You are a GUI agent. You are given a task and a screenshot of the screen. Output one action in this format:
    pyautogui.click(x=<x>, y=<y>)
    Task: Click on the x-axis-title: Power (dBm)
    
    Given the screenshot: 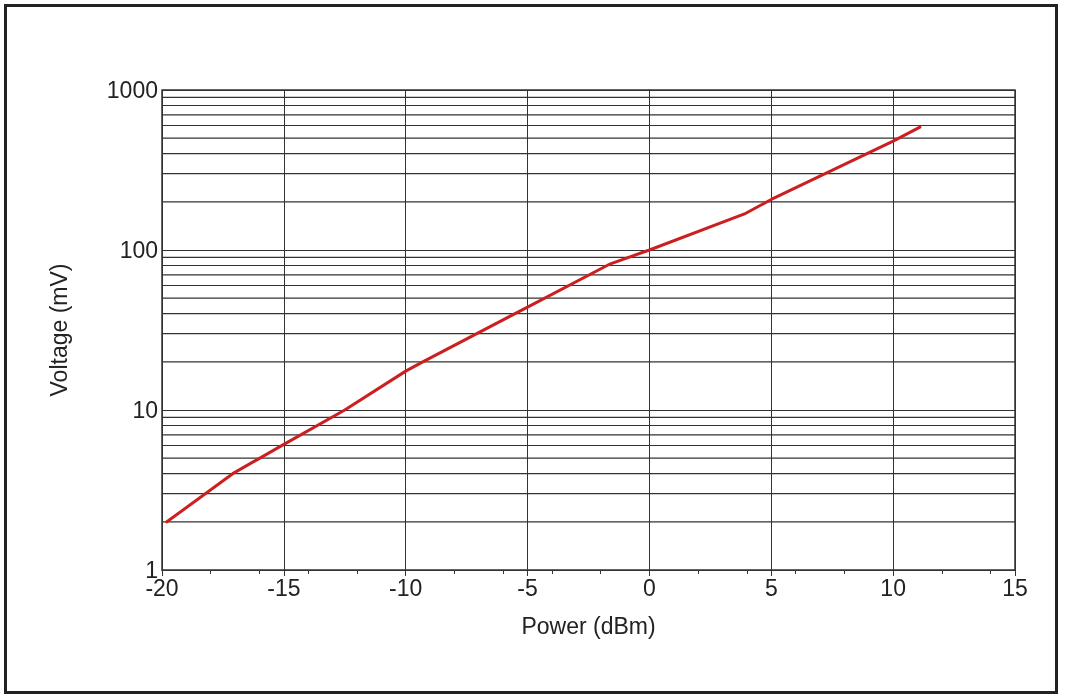 What is the action you would take?
    pyautogui.click(x=588, y=625)
    